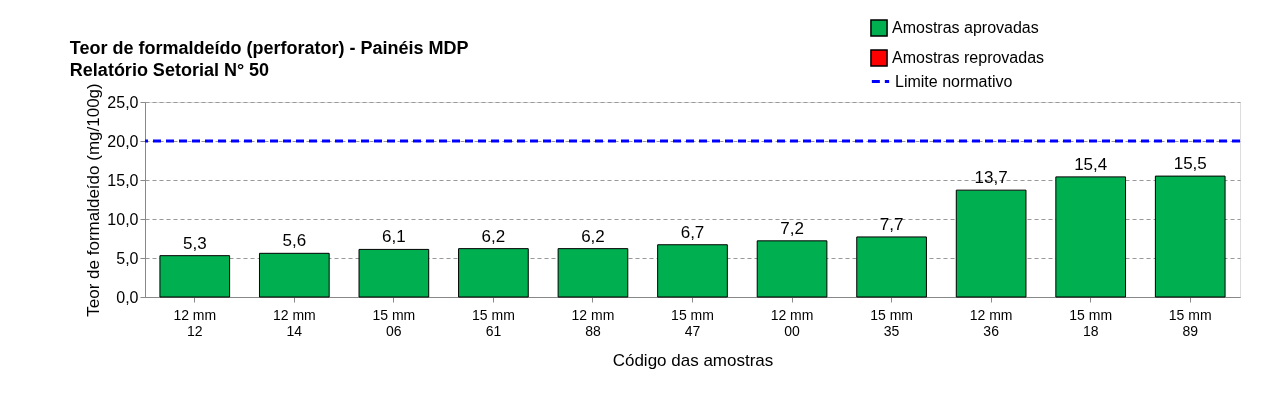  What do you see at coordinates (954, 81) in the screenshot?
I see `legend-label: Limite normativo` at bounding box center [954, 81].